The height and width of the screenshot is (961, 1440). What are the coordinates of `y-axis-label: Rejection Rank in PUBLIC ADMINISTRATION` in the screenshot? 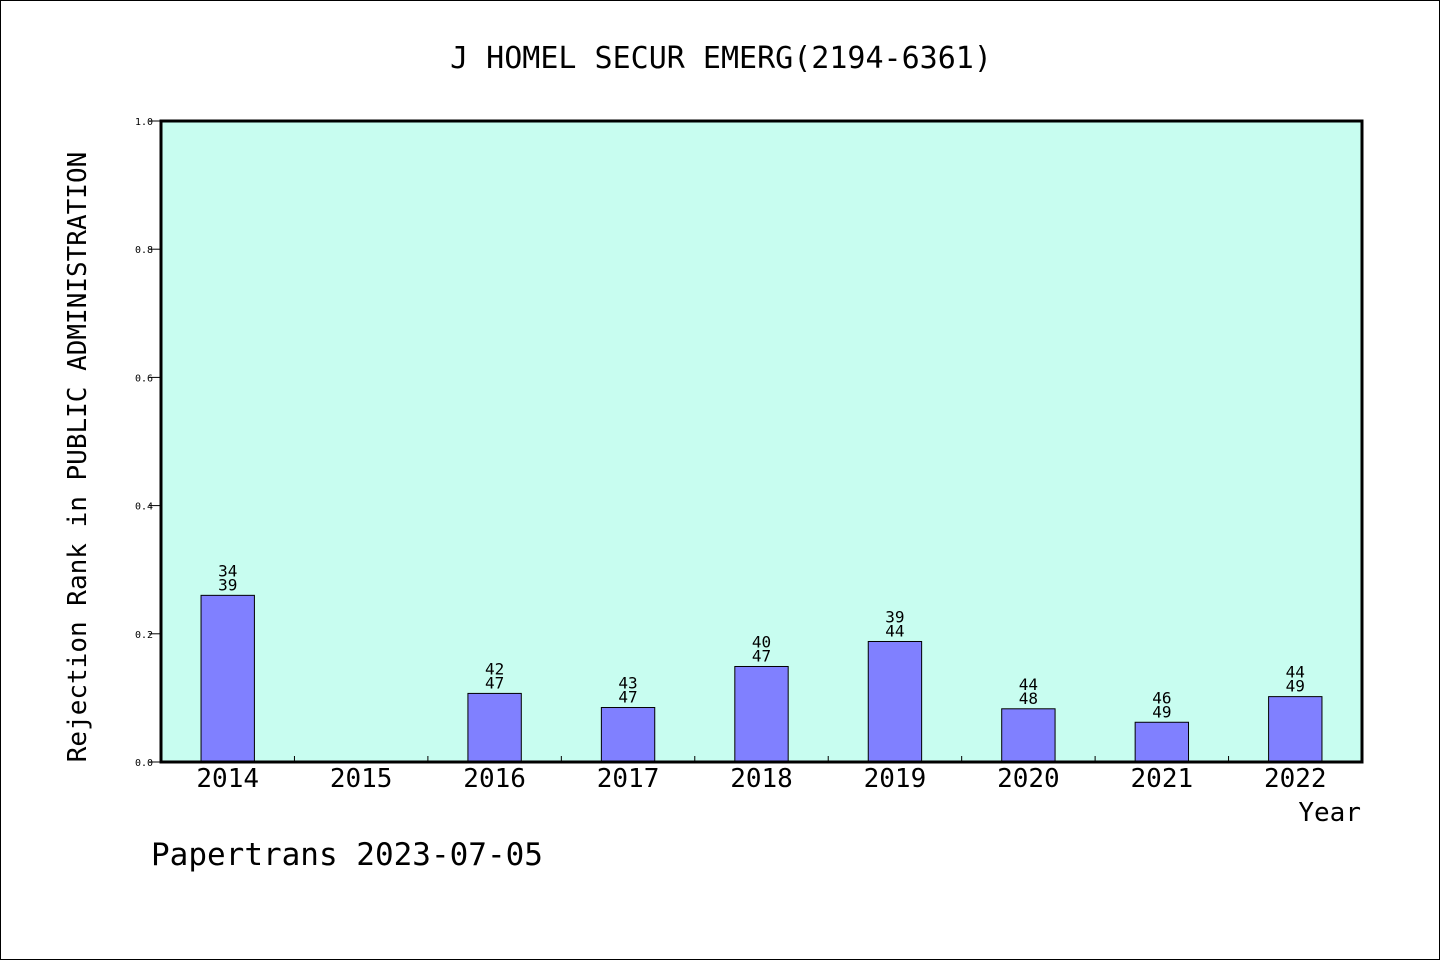 It's located at (78, 457).